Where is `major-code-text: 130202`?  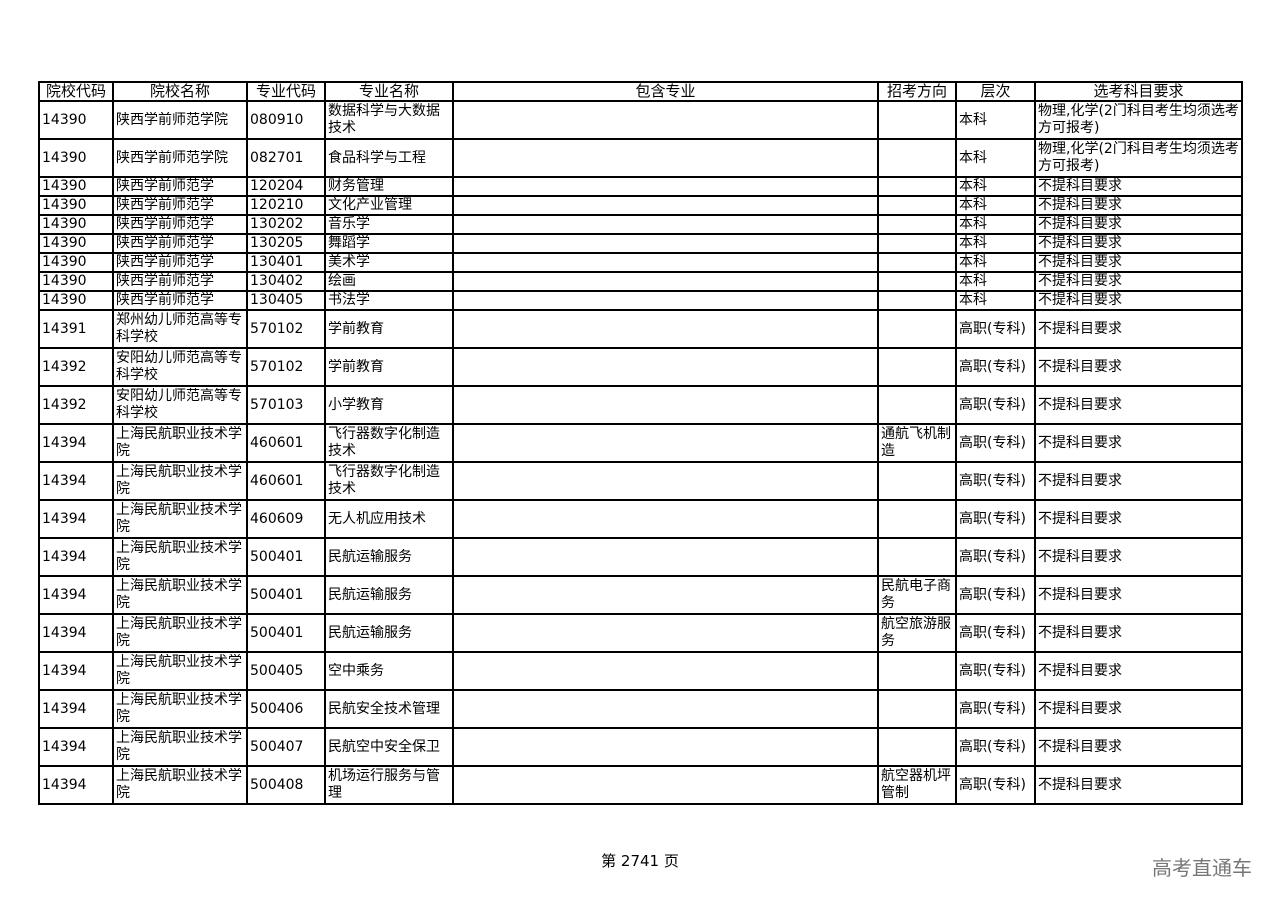
major-code-text: 130202 is located at coordinates (277, 224).